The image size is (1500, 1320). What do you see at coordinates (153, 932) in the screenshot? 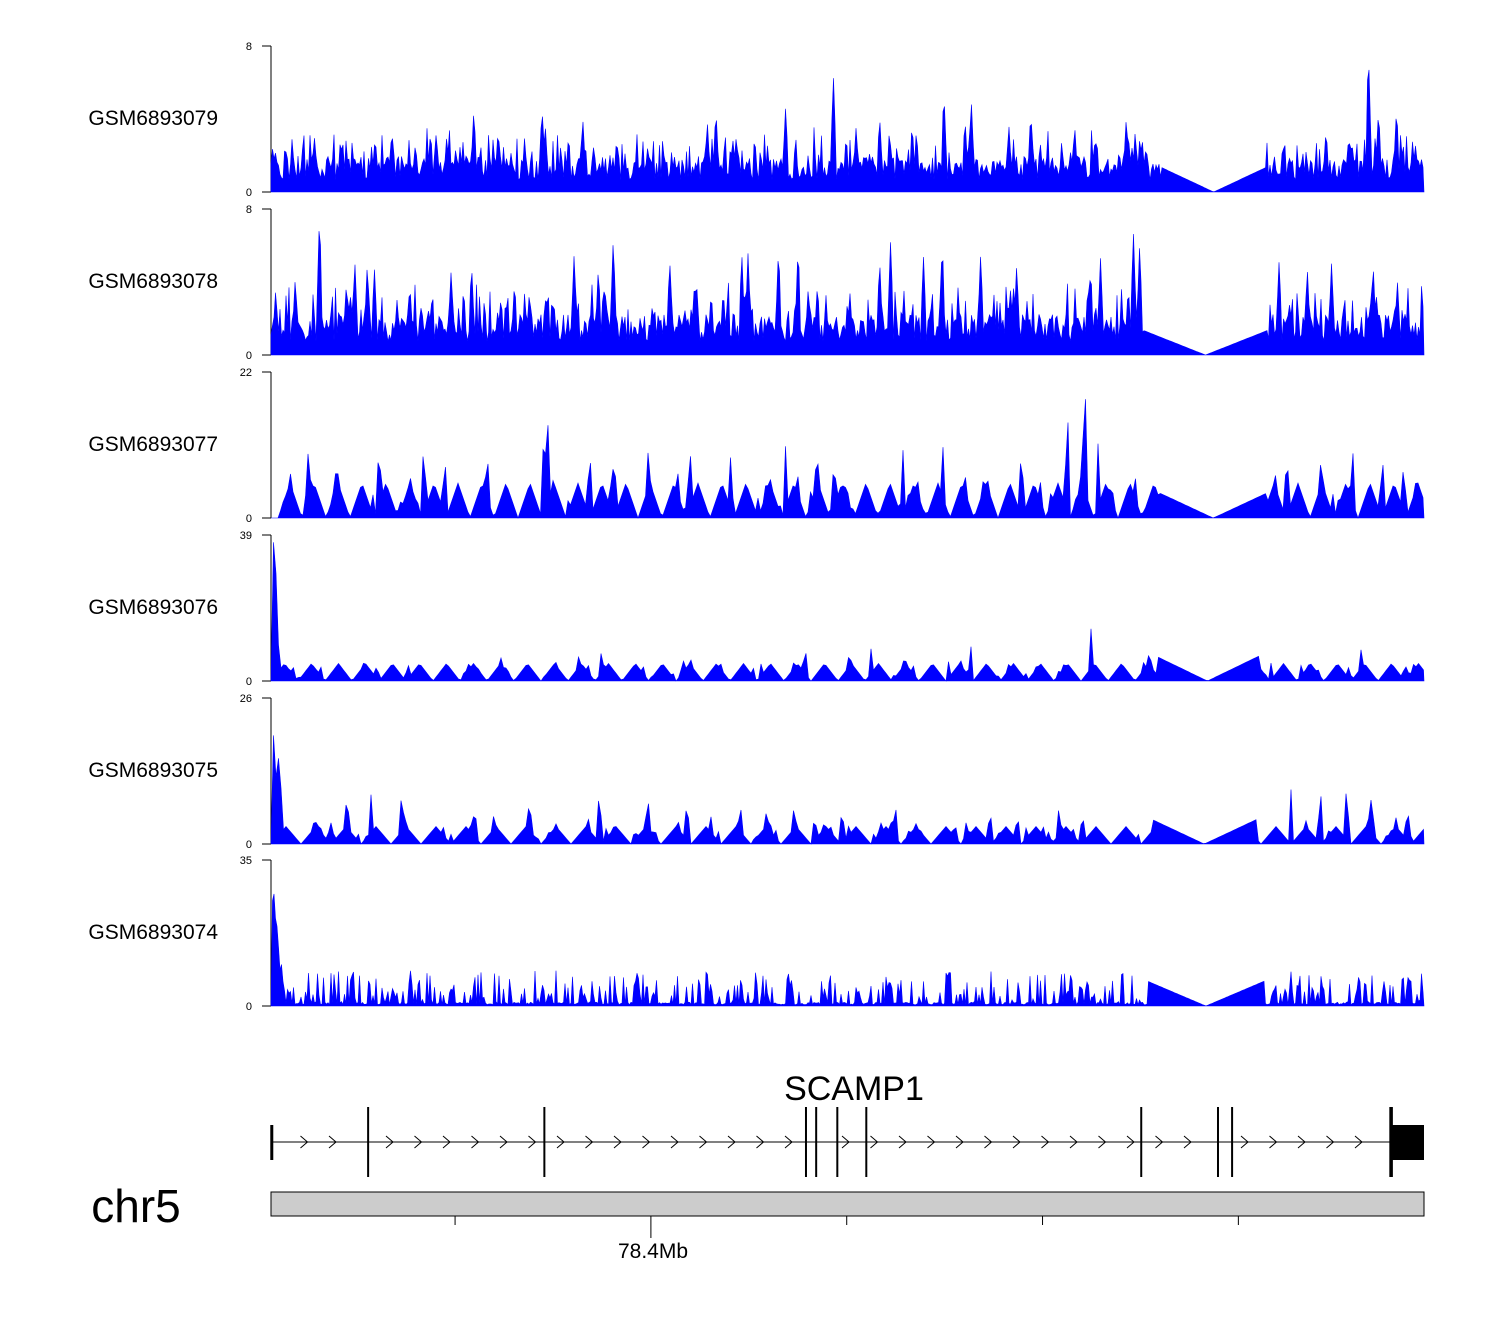
I see `track-label: GSM6893074` at bounding box center [153, 932].